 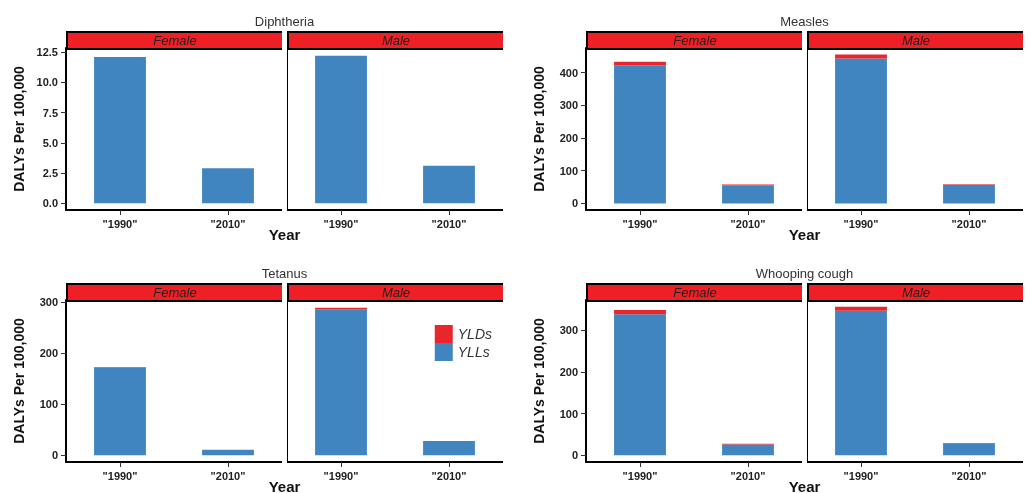 I want to click on y-tick-label: 400, so click(x=568, y=72).